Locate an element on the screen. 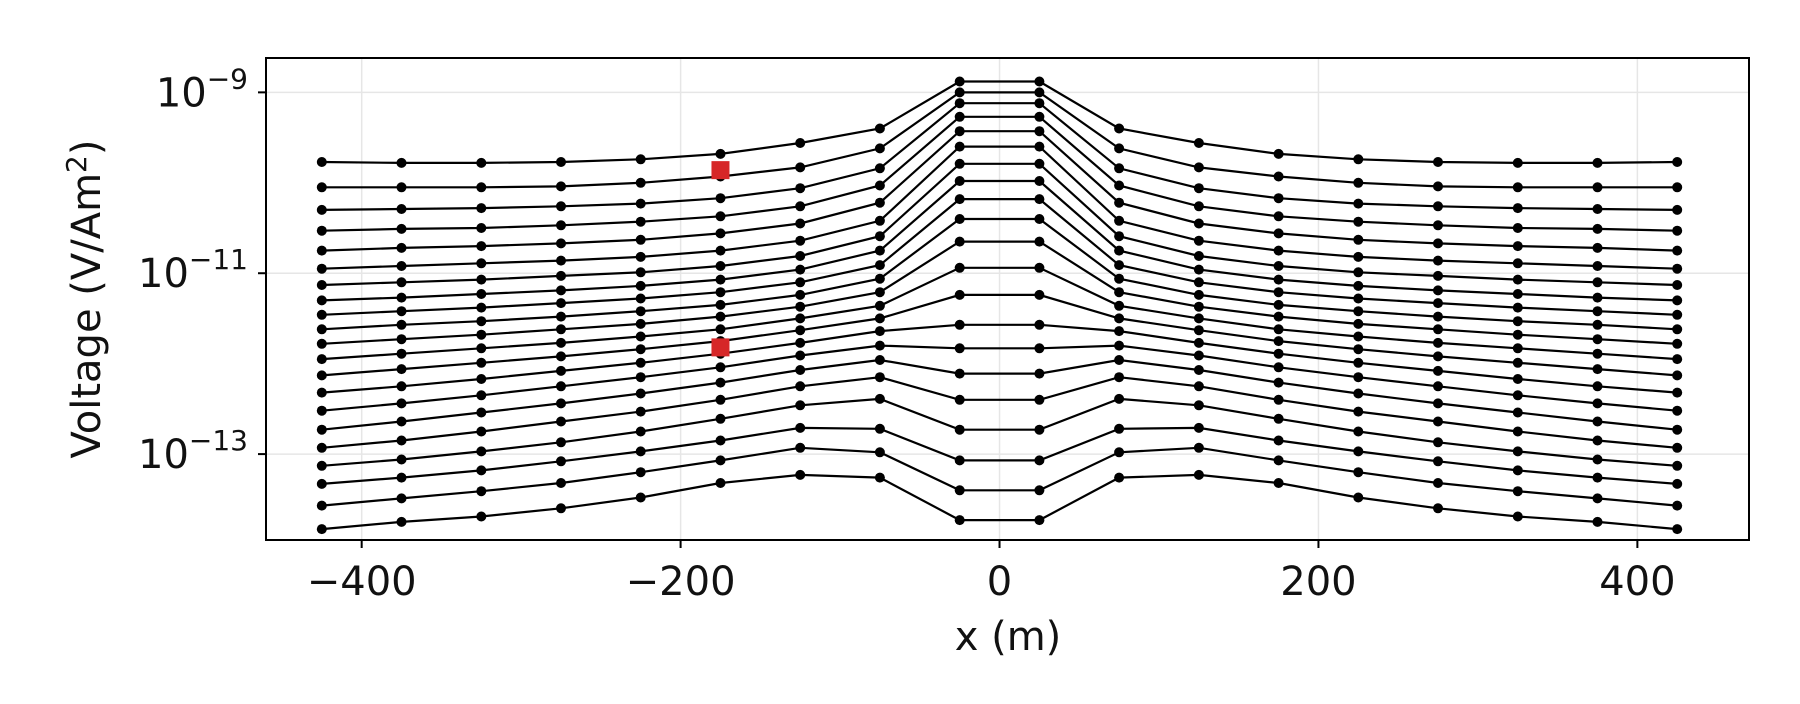 The height and width of the screenshot is (704, 1800). y-tick-base: 10 is located at coordinates (163, 274).